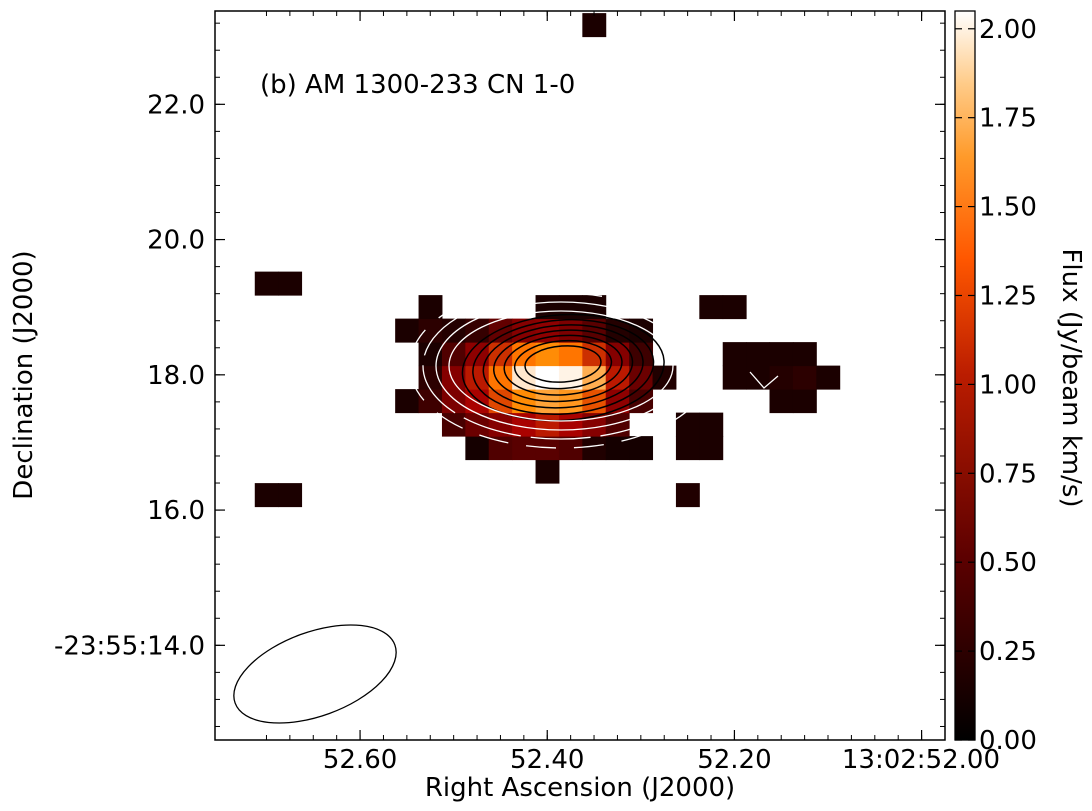  What do you see at coordinates (1008, 119) in the screenshot?
I see `colorbar-tick-label: 1.75` at bounding box center [1008, 119].